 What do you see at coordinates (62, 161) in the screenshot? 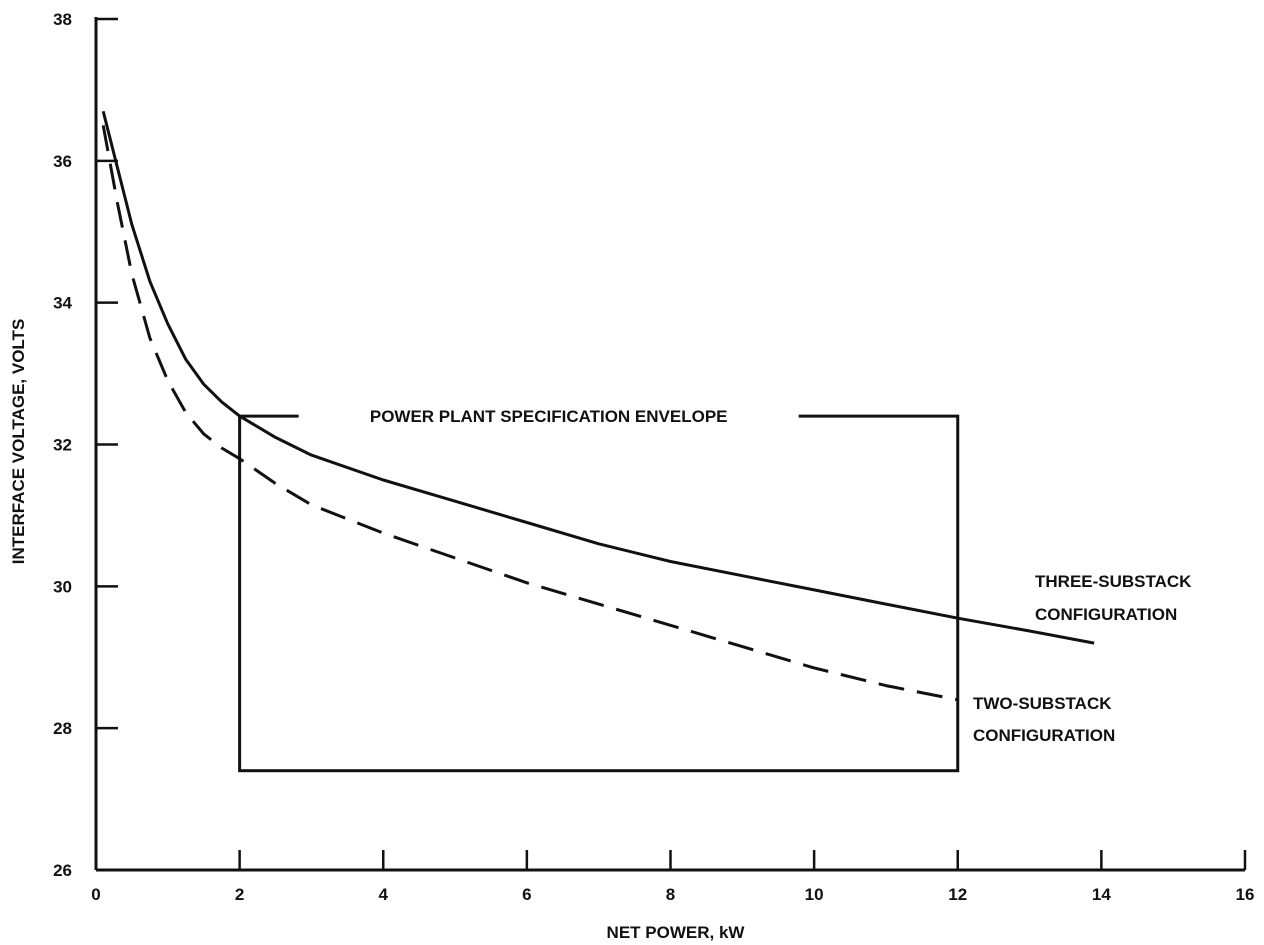
I see `y-tick-label: 36` at bounding box center [62, 161].